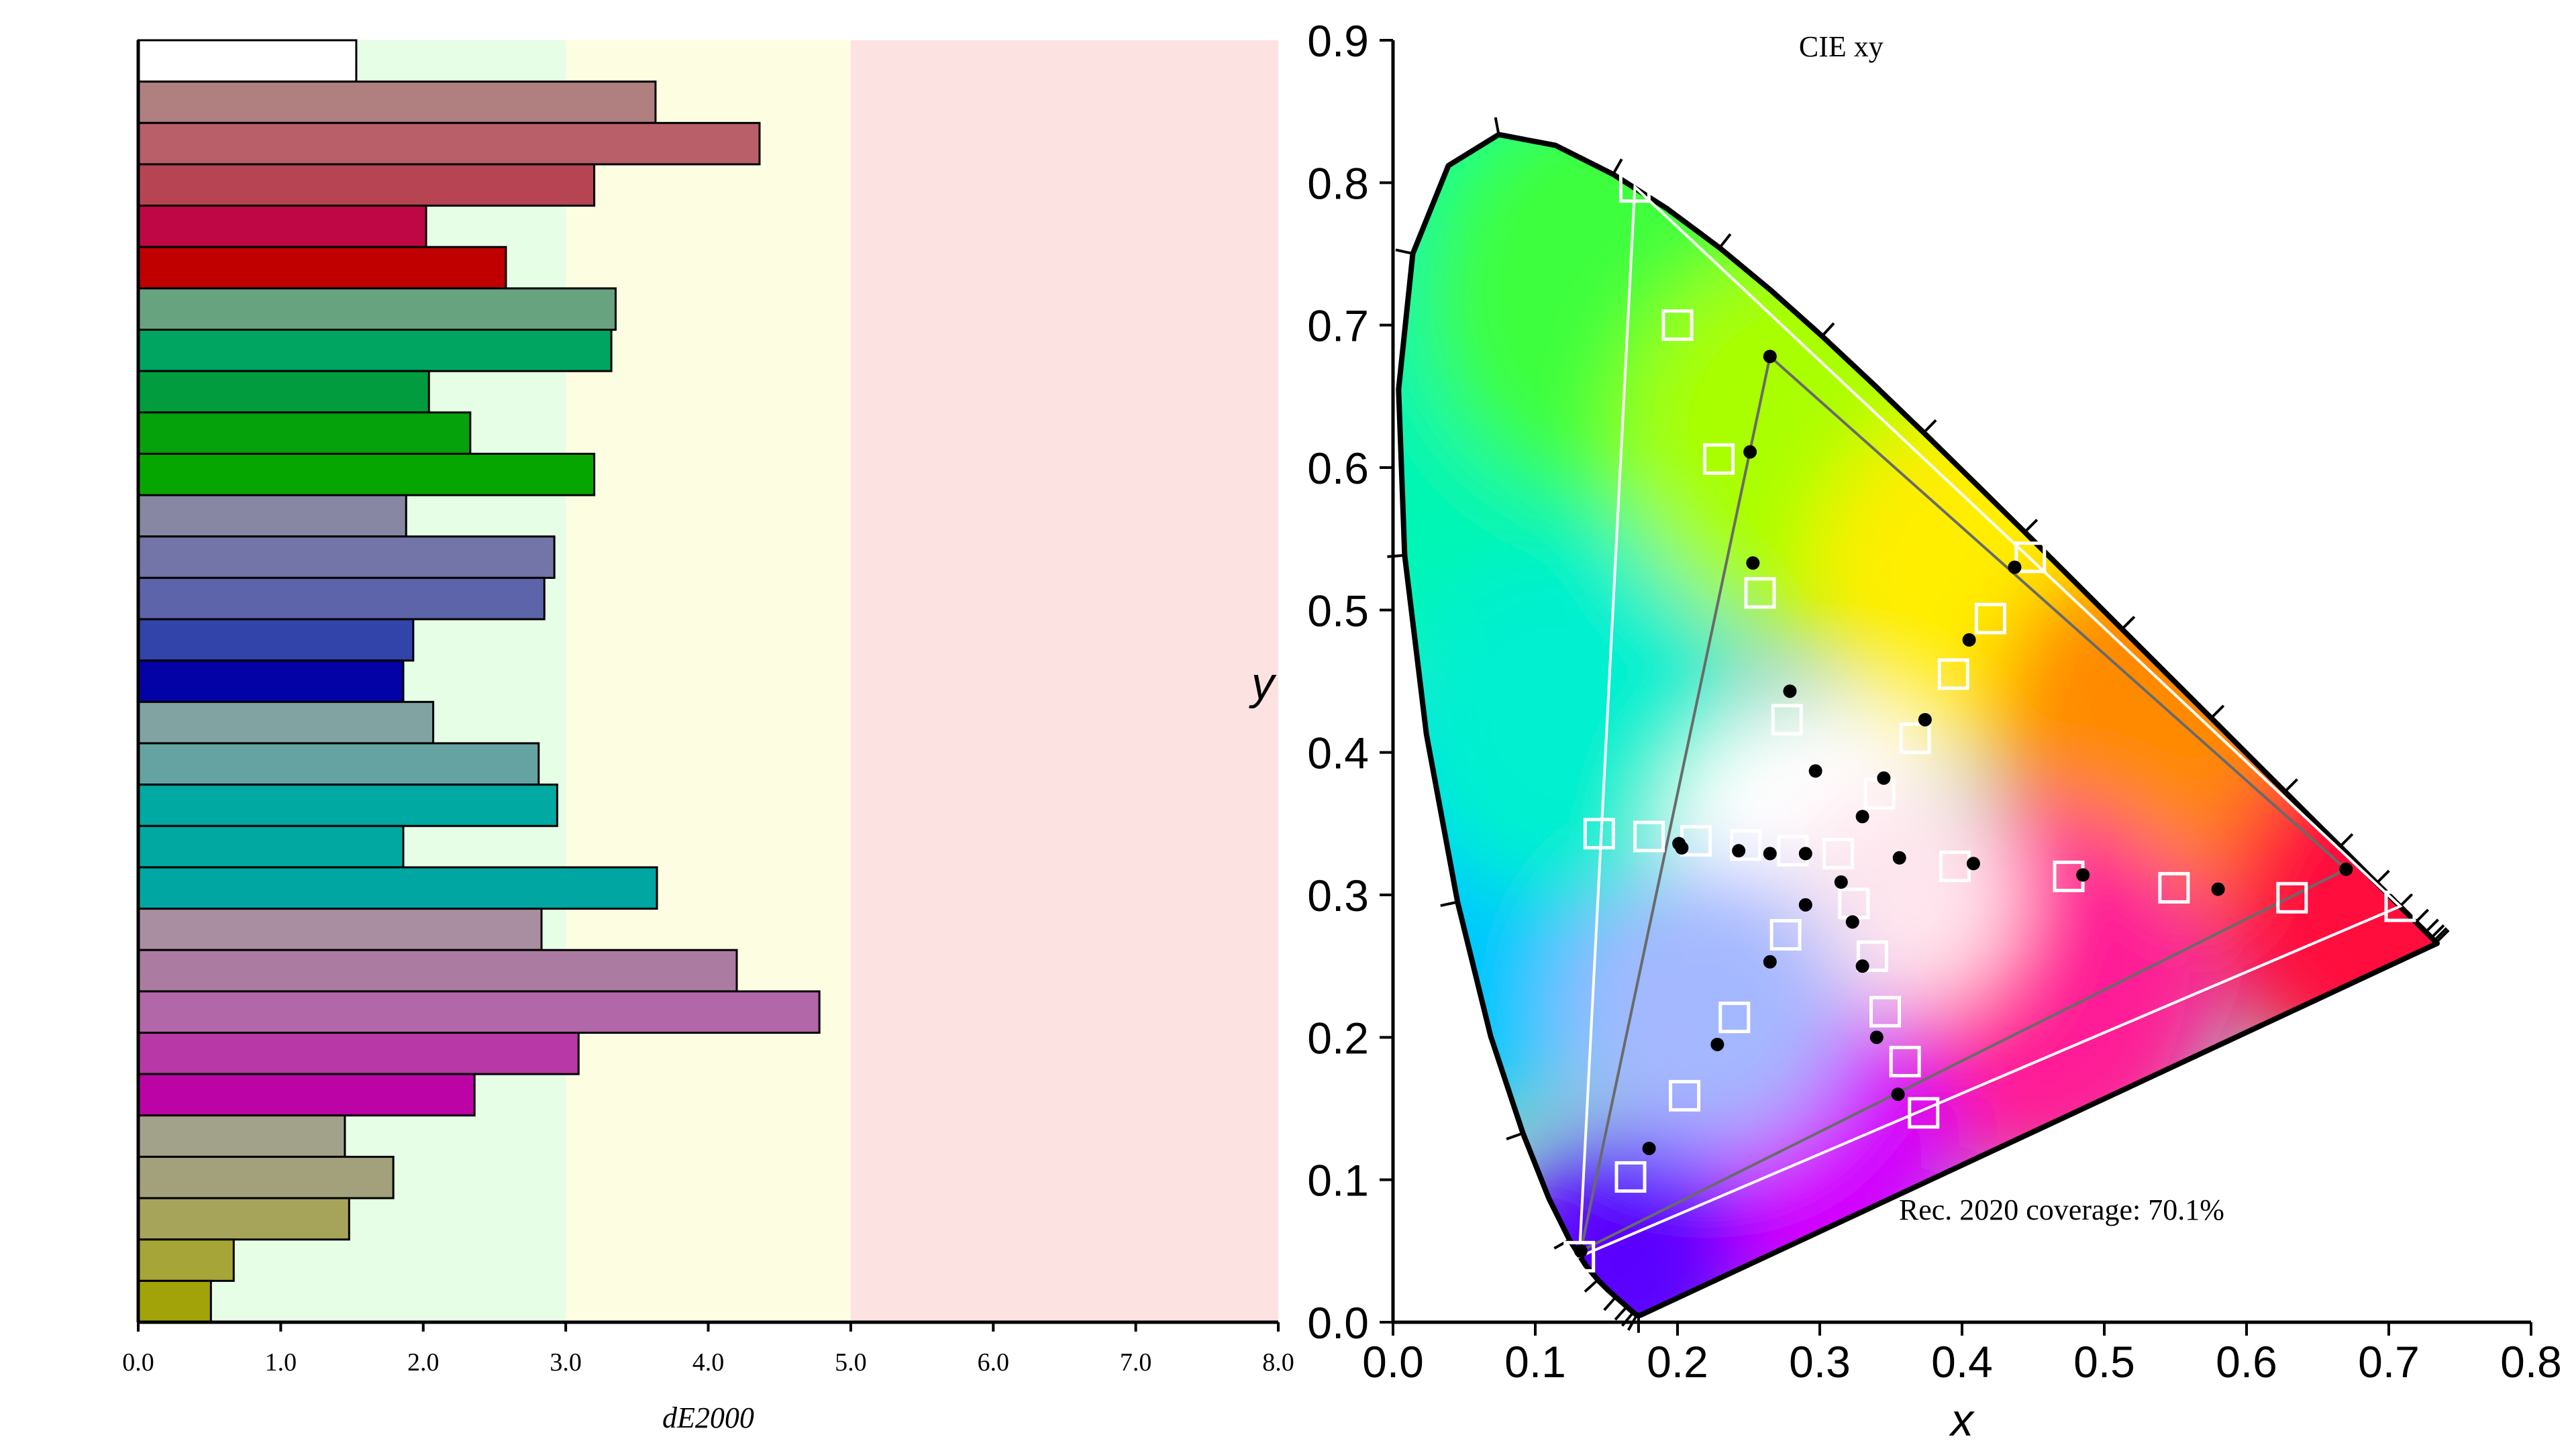 This screenshot has width=2576, height=1449. Describe the element at coordinates (2061, 1209) in the screenshot. I see `coverage-annotation: Rec. 2020 coverage: 70.1%` at that location.